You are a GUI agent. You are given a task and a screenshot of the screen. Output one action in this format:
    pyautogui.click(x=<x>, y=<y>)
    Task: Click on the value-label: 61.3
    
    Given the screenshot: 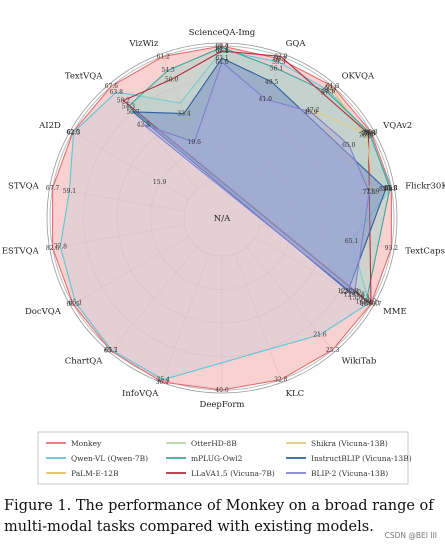 What is the action you would take?
    pyautogui.click(x=333, y=86)
    